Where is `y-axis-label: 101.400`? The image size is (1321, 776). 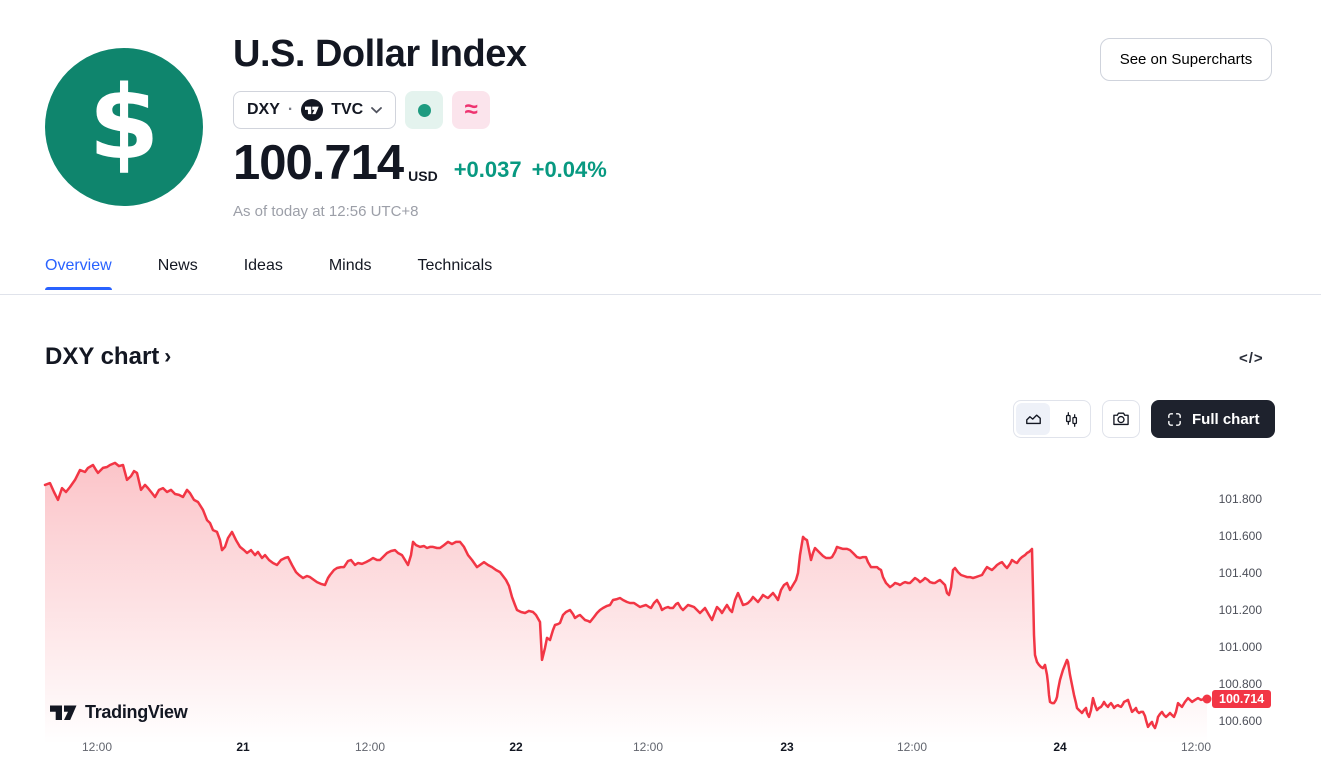 y-axis-label: 101.400 is located at coordinates (1240, 573).